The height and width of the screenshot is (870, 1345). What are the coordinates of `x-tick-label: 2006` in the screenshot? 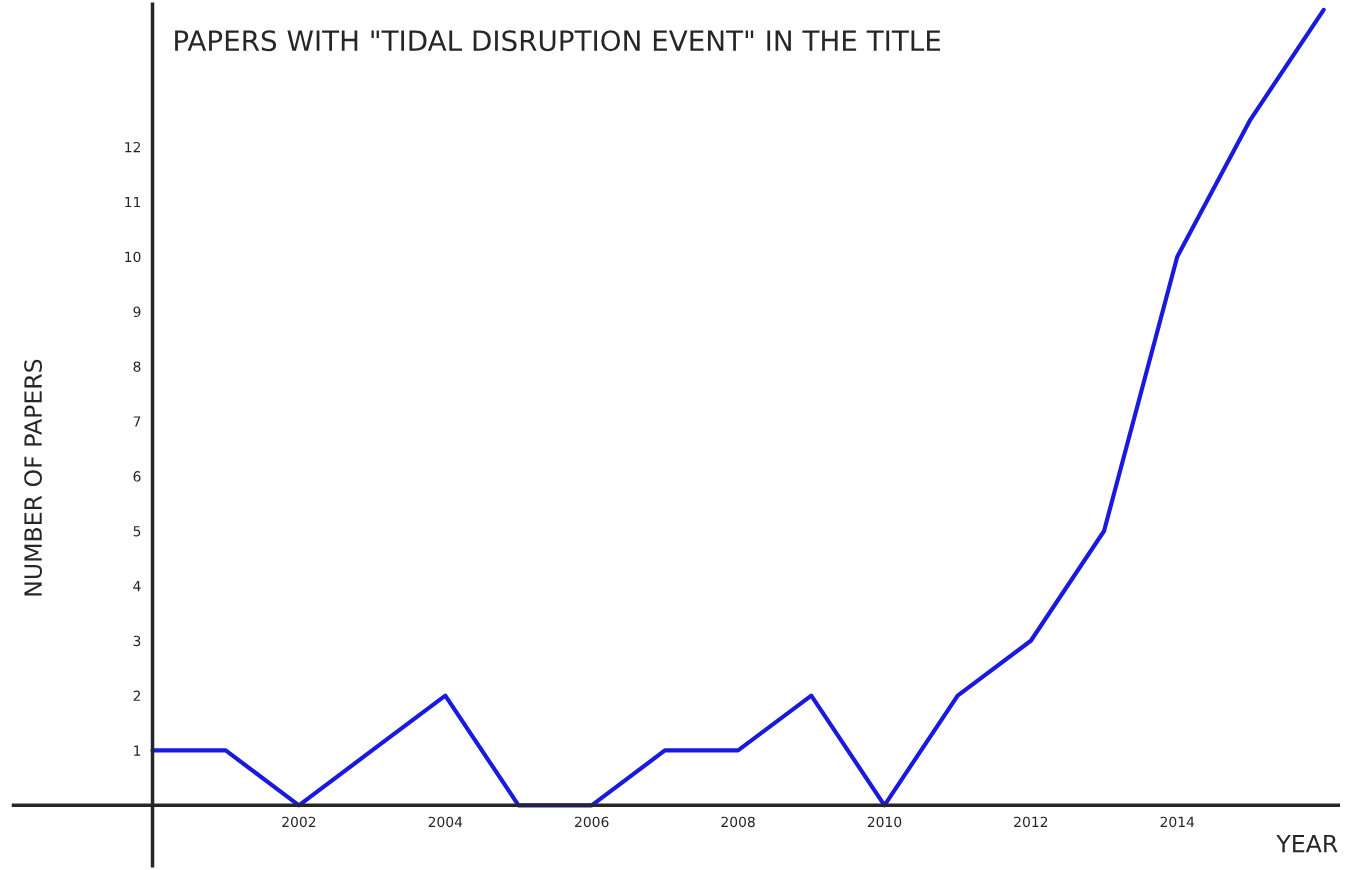 It's located at (592, 822).